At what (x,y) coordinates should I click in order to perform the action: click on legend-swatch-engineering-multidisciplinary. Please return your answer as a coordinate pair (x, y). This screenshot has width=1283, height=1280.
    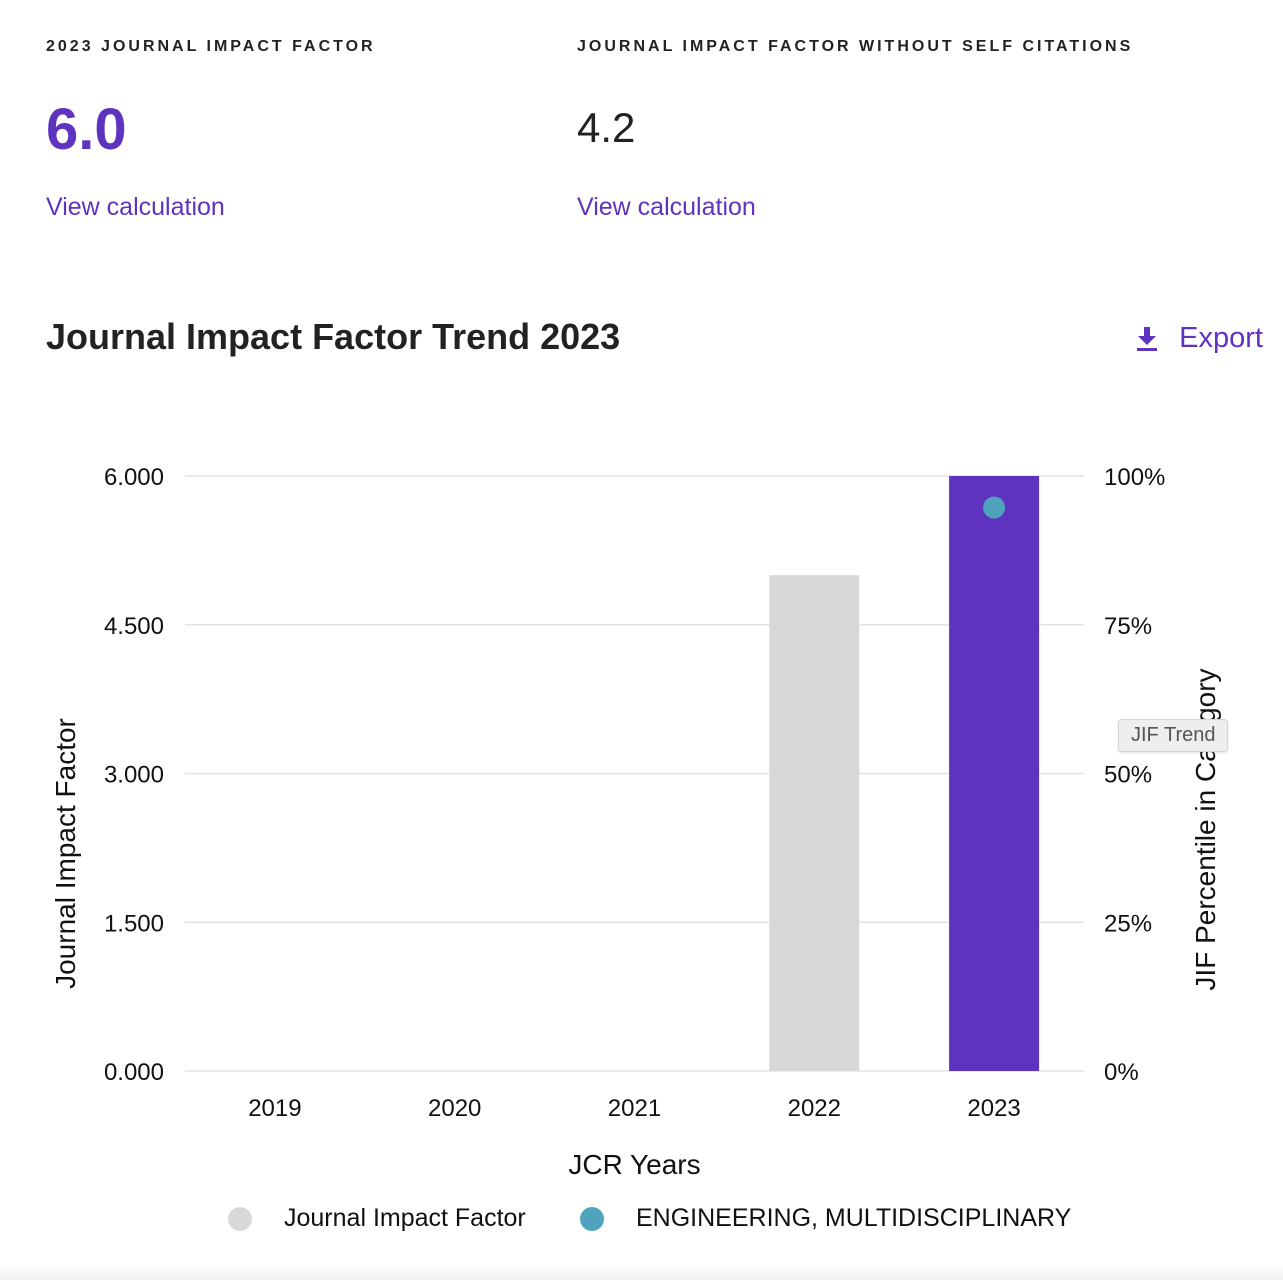
    Looking at the image, I should click on (592, 1218).